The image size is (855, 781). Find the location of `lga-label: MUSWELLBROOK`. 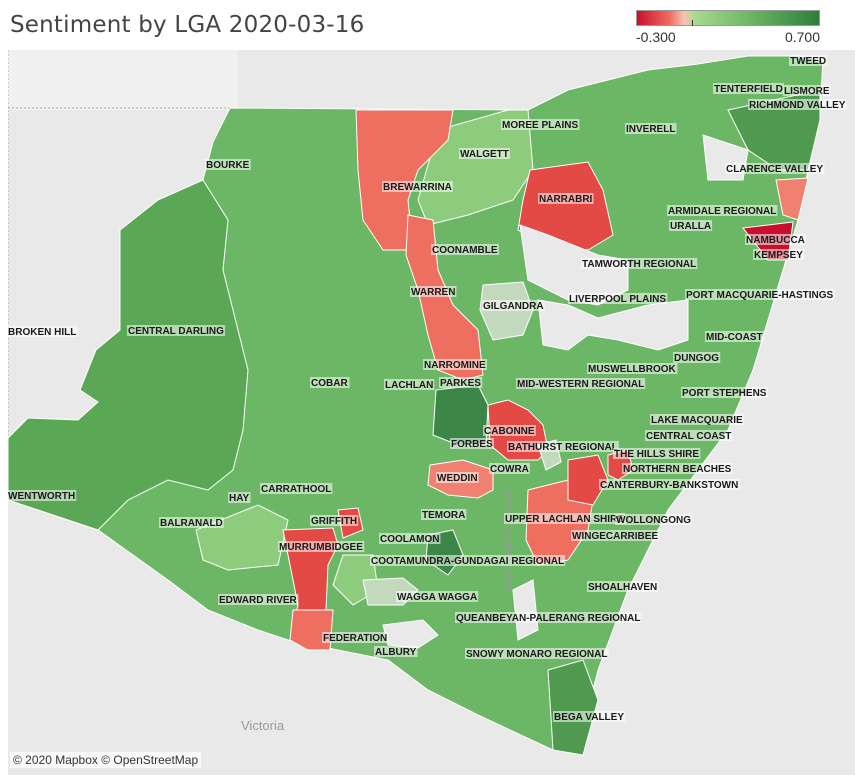

lga-label: MUSWELLBROOK is located at coordinates (632, 369).